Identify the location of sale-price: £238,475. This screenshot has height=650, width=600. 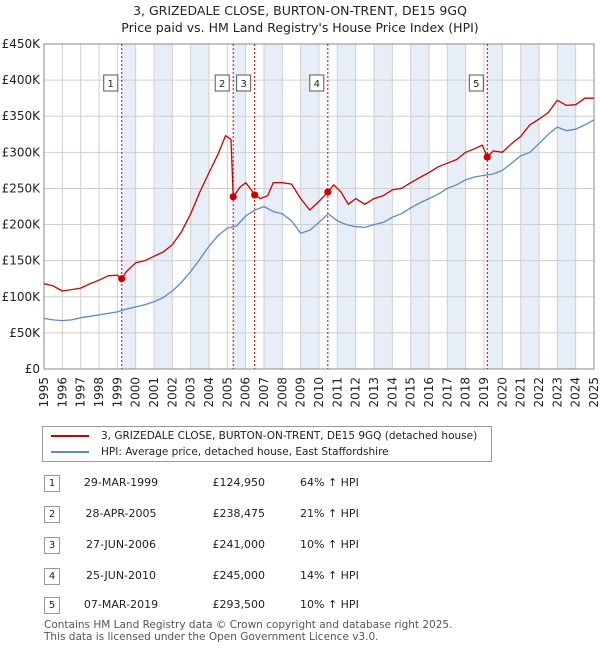
(239, 513).